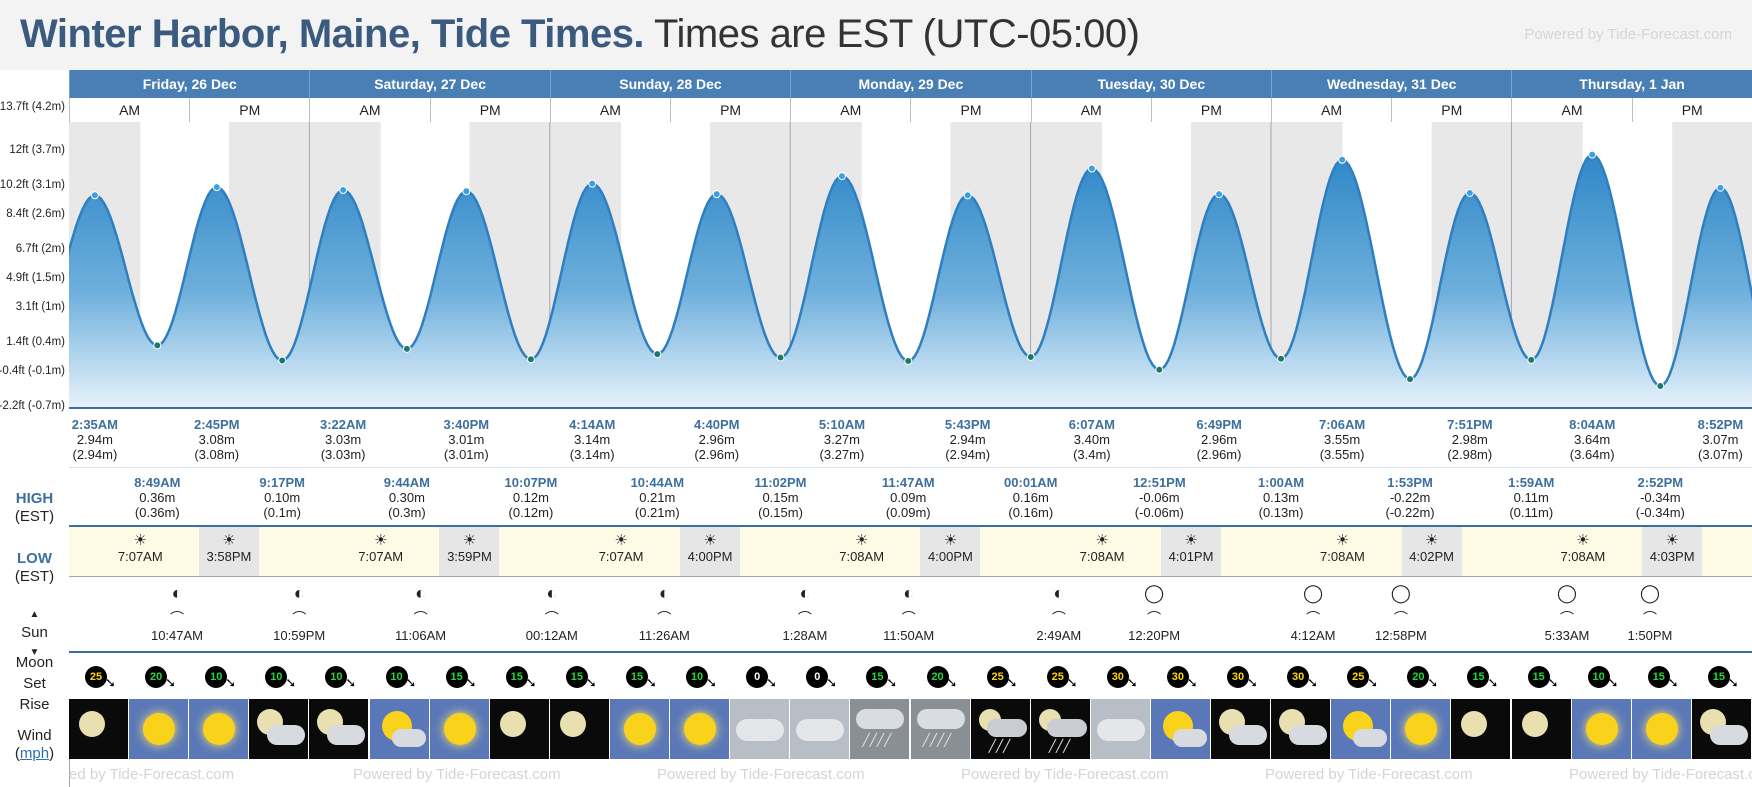 The width and height of the screenshot is (1752, 787). I want to click on moon-rise-entry: ◯ ⌒ 4:12AM, so click(1313, 613).